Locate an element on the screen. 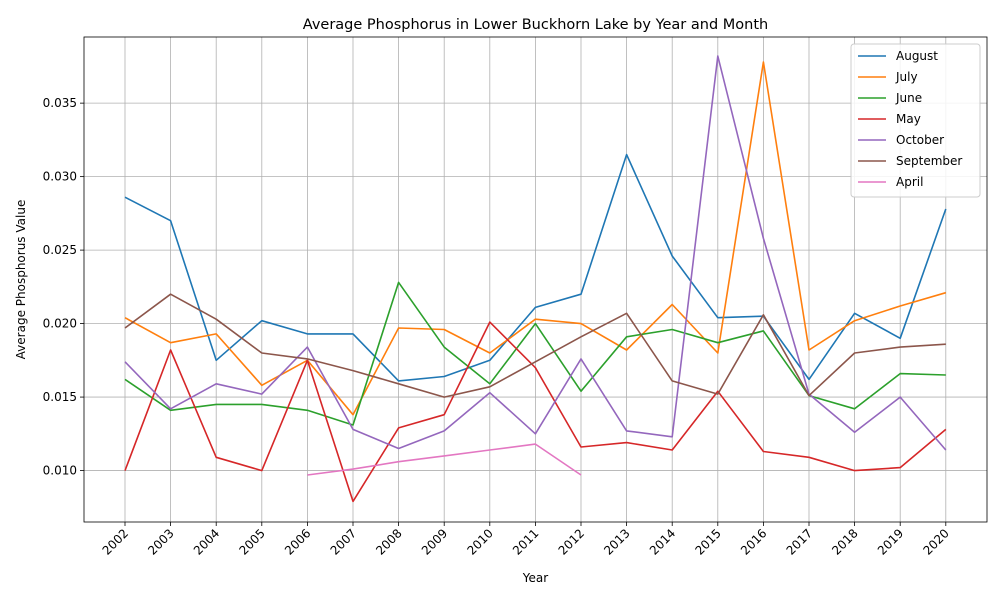  legend: August July June May October September April is located at coordinates (915, 120).